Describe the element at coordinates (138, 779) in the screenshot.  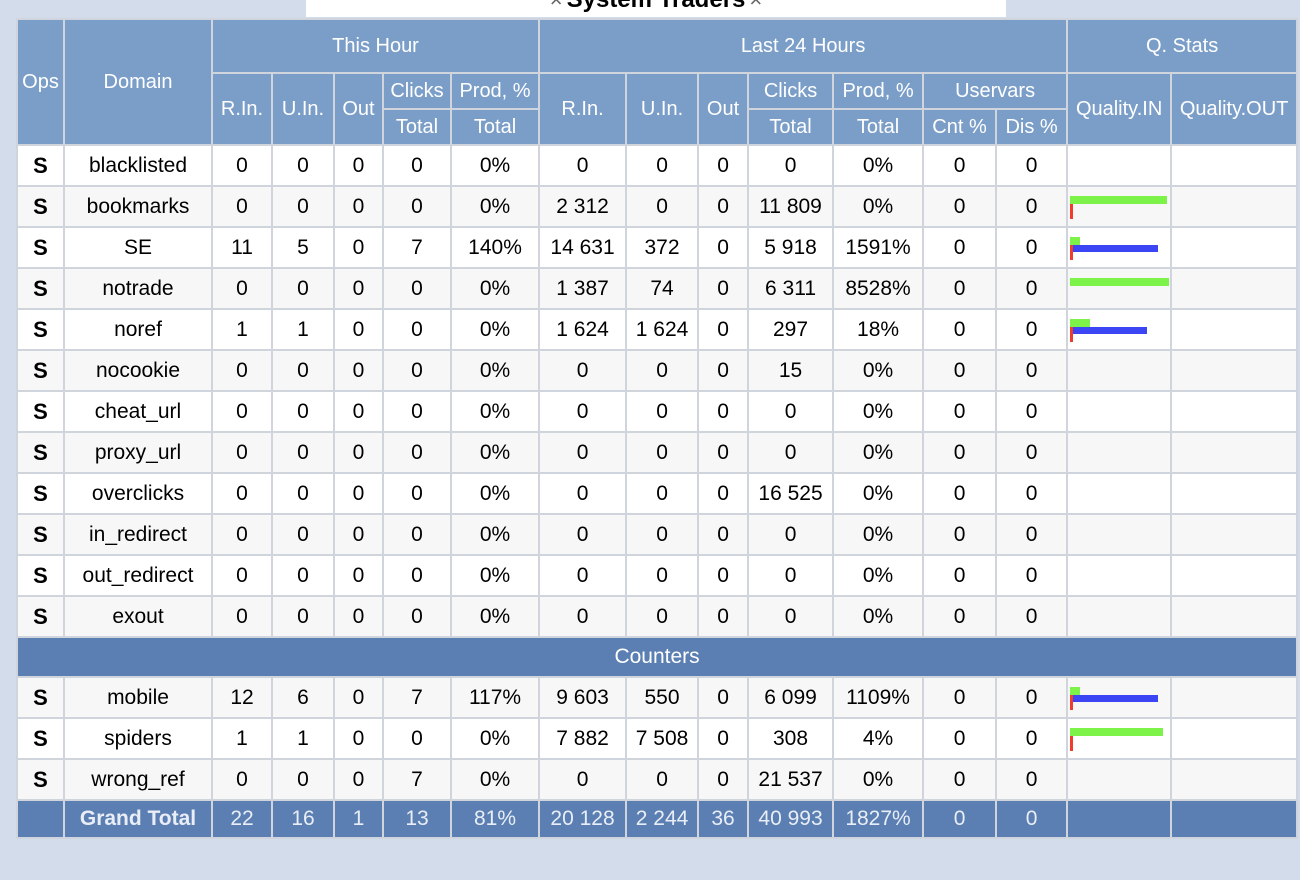
I see `domain-cell: wrong_ref` at that location.